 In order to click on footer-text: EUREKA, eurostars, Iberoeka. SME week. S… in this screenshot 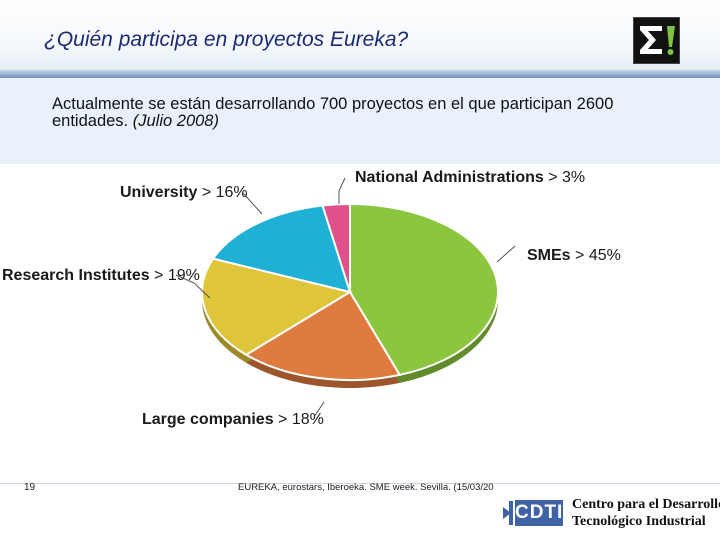, I will do `click(366, 487)`.